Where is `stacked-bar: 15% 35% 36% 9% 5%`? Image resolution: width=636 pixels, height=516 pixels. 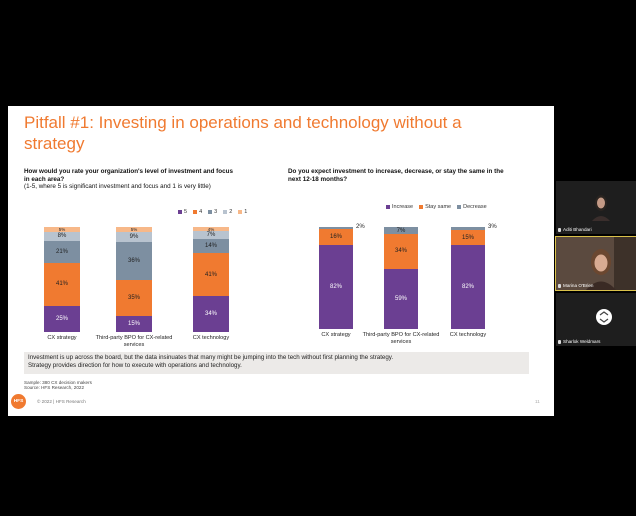 stacked-bar: 15% 35% 36% 9% 5% is located at coordinates (134, 279).